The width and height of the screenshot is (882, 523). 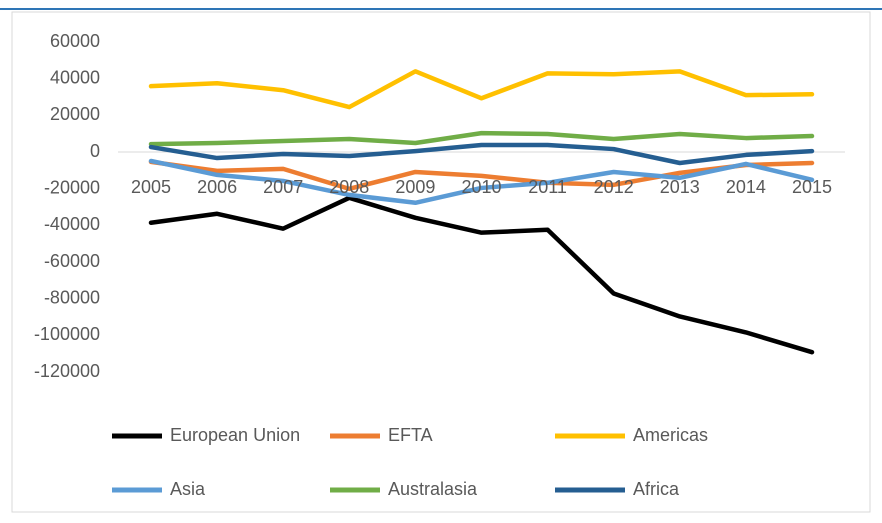 I want to click on x-tick-label: 2005, so click(x=151, y=187).